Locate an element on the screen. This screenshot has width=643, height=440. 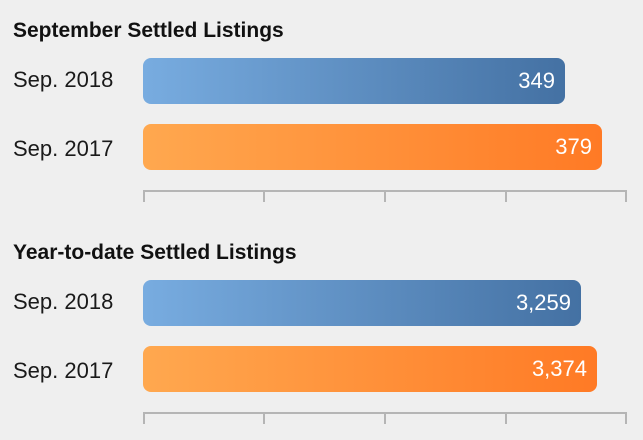
bar-current-year: 3,259 is located at coordinates (362, 303).